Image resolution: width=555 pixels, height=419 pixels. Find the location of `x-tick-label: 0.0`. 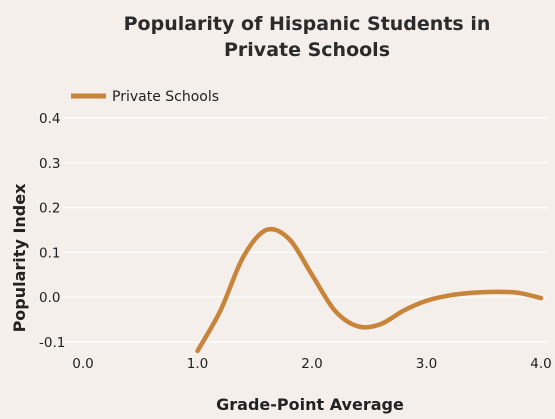

x-tick-label: 0.0 is located at coordinates (82, 364).